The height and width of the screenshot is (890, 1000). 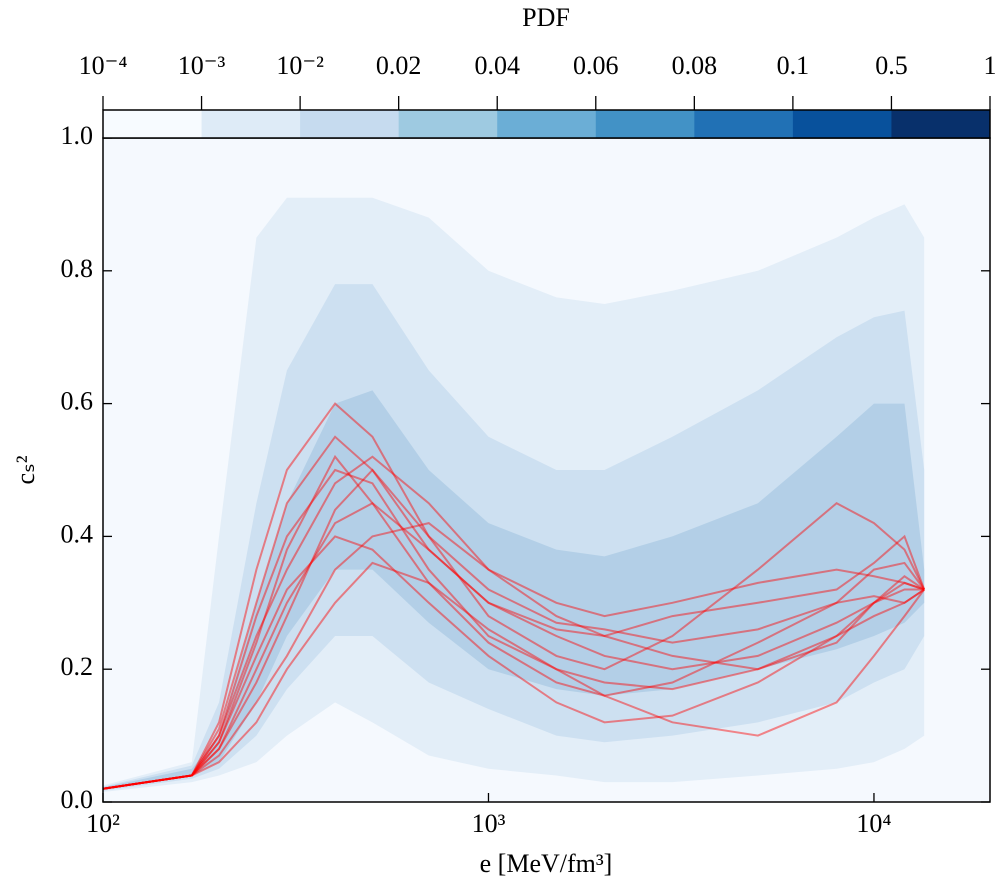 I want to click on colorbar-label: 0.08, so click(x=695, y=65).